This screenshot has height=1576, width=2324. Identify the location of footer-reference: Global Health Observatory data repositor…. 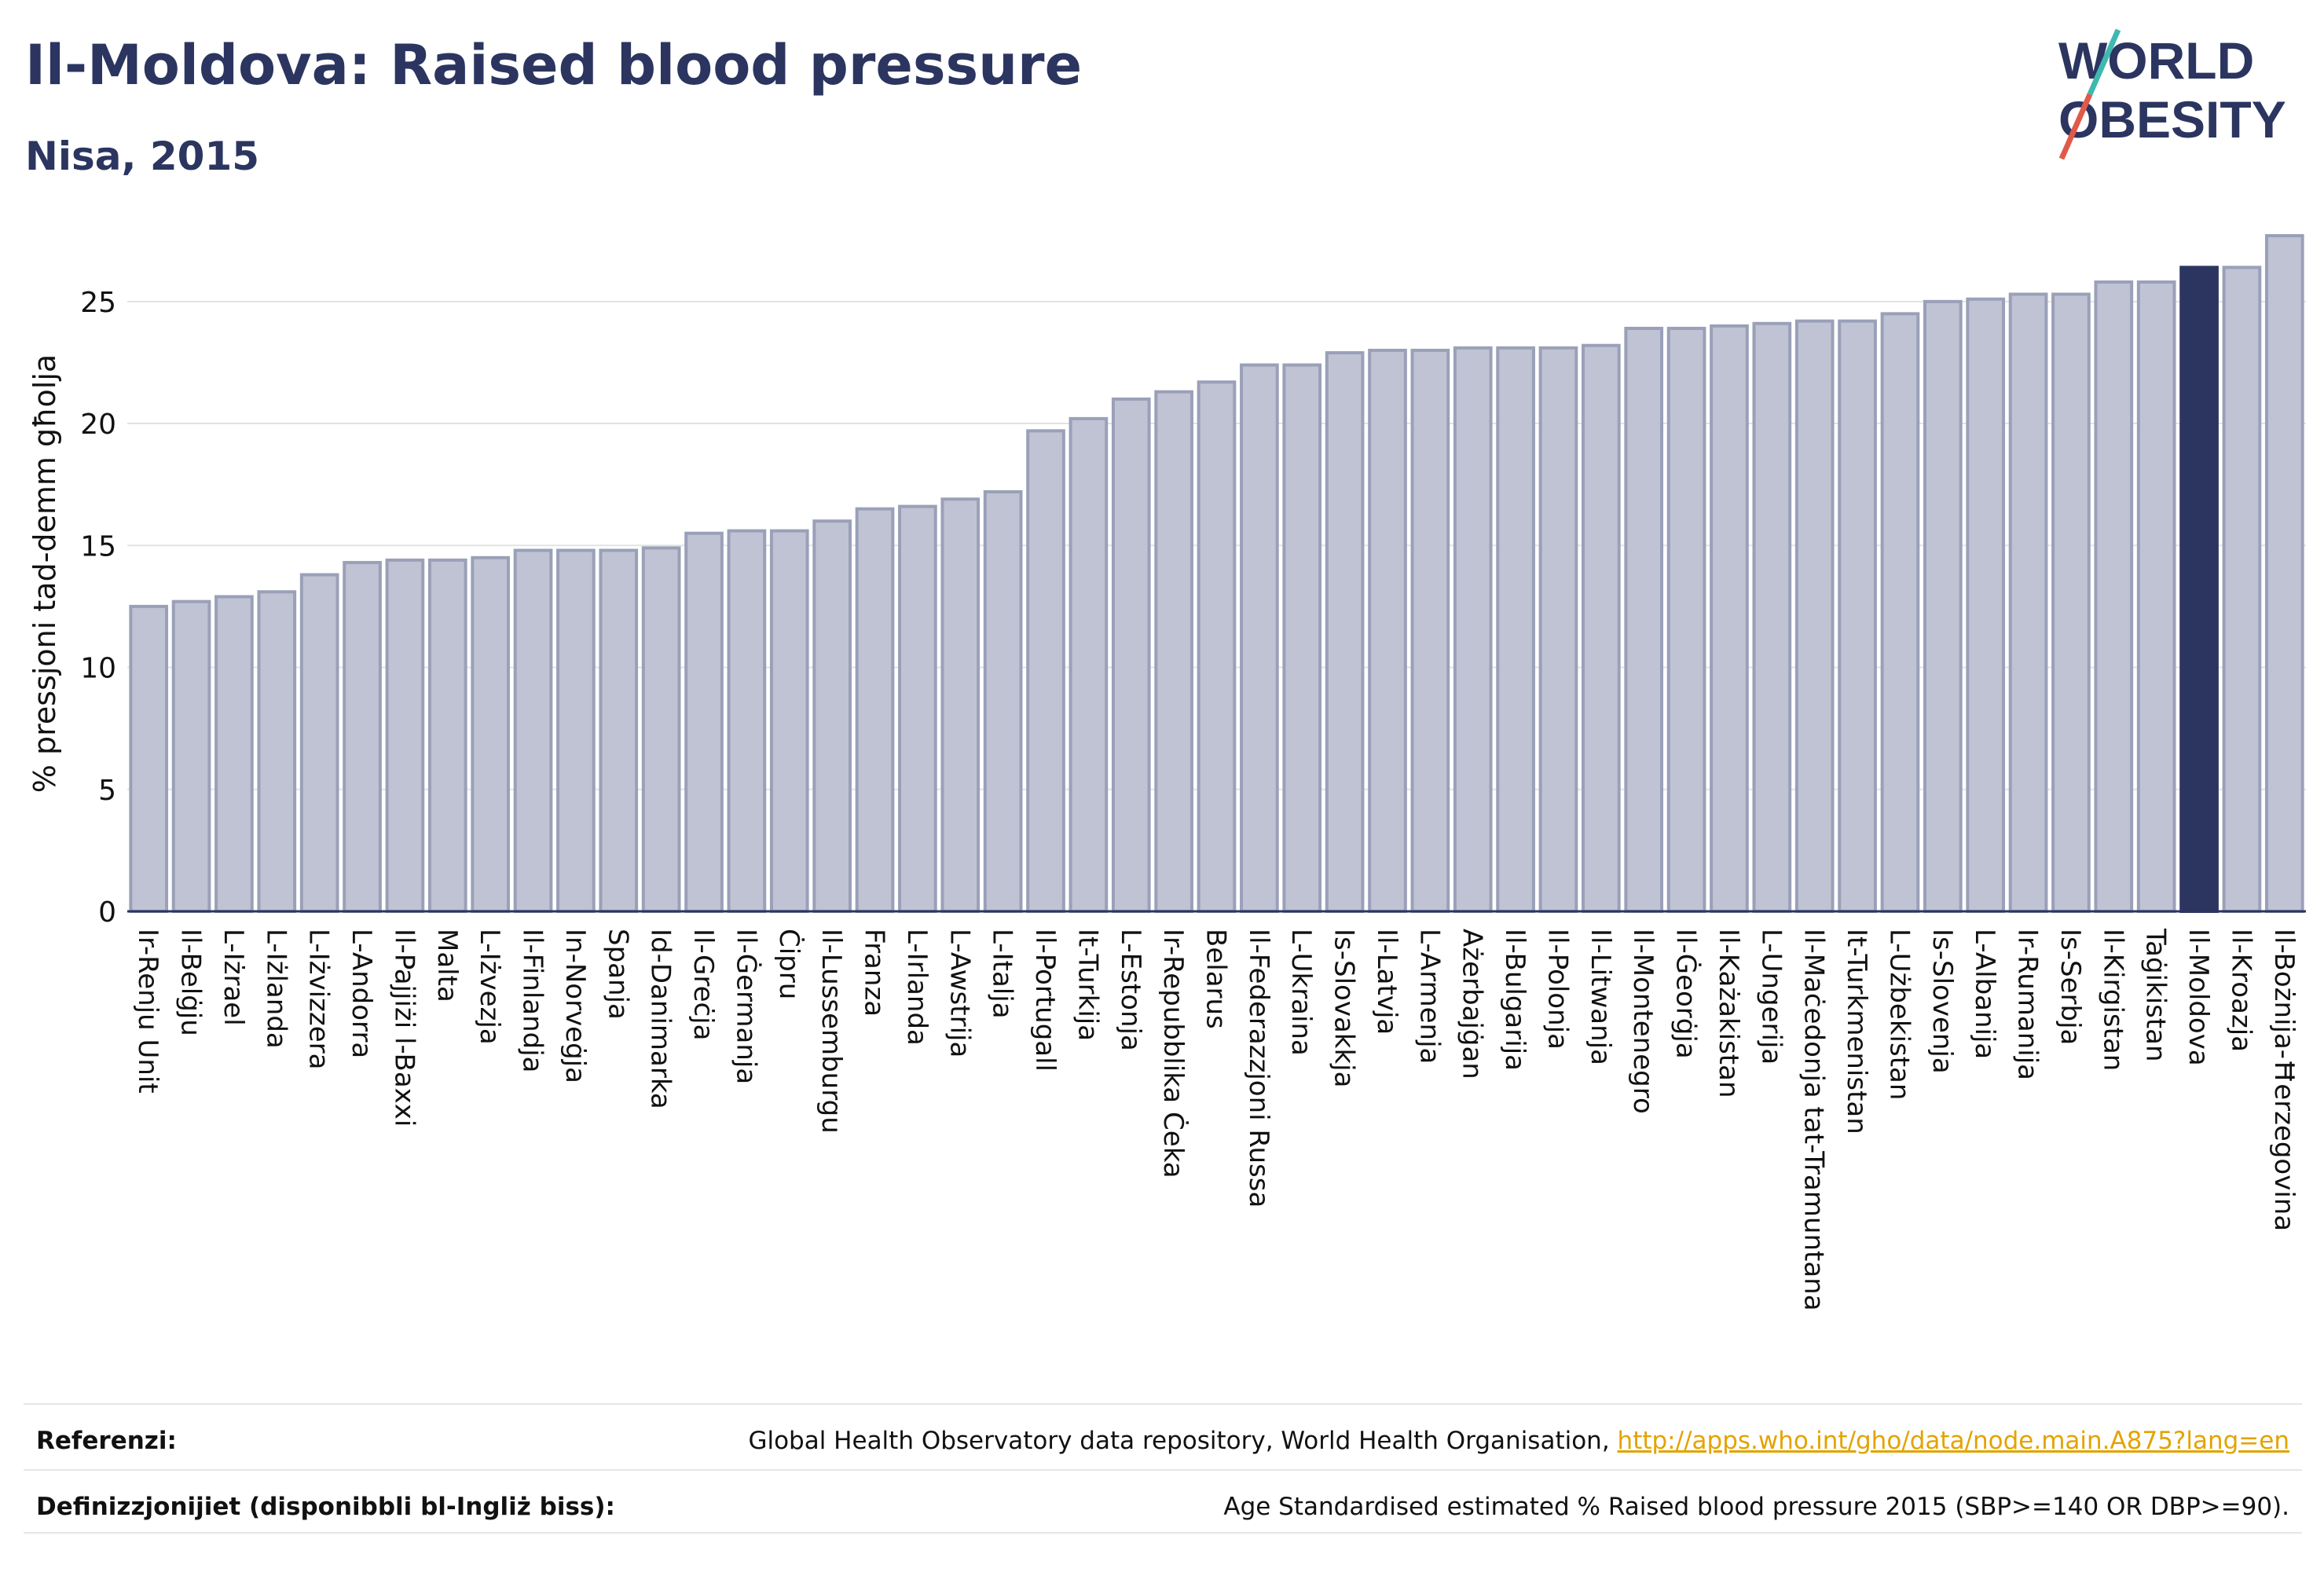
(1518, 1441).